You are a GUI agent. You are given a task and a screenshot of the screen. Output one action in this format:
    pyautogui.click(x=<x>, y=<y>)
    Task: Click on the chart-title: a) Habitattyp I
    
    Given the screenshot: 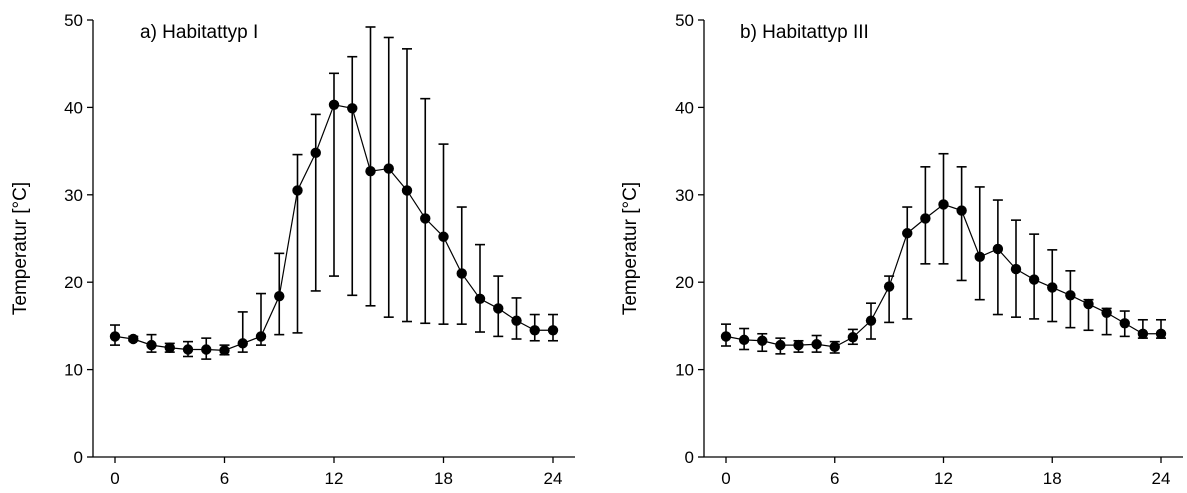 What is the action you would take?
    pyautogui.click(x=199, y=32)
    